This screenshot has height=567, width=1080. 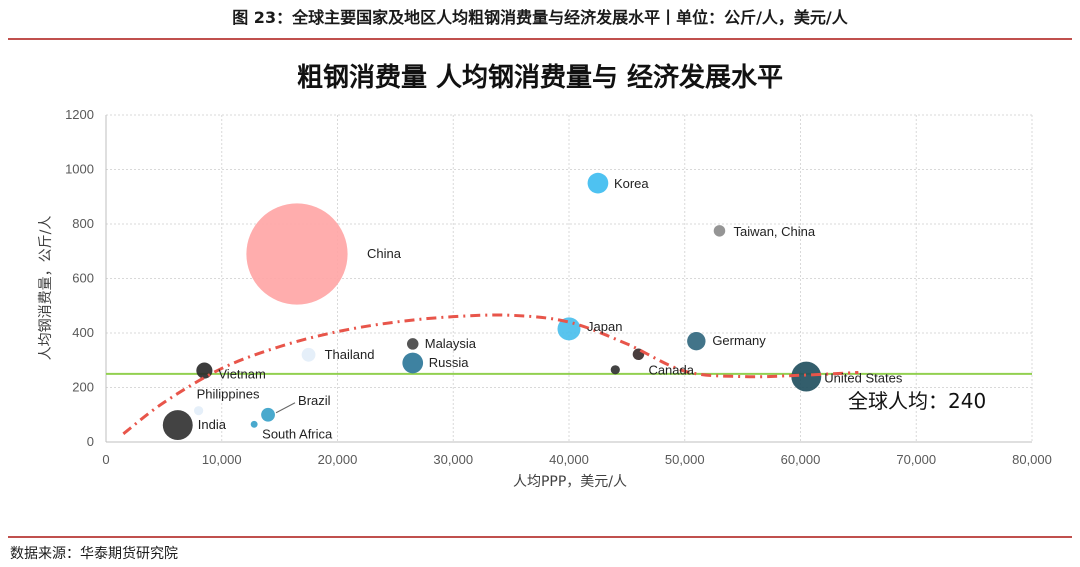 What do you see at coordinates (285, 408) in the screenshot?
I see `brazil-leader-line` at bounding box center [285, 408].